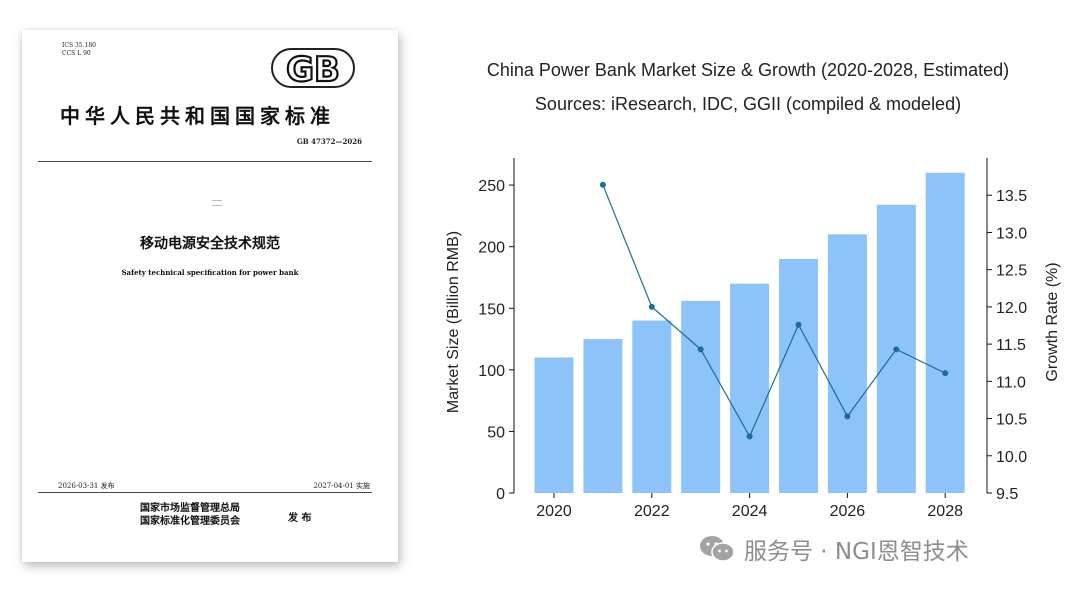  Describe the element at coordinates (750, 388) in the screenshot. I see `bar-2024` at that location.